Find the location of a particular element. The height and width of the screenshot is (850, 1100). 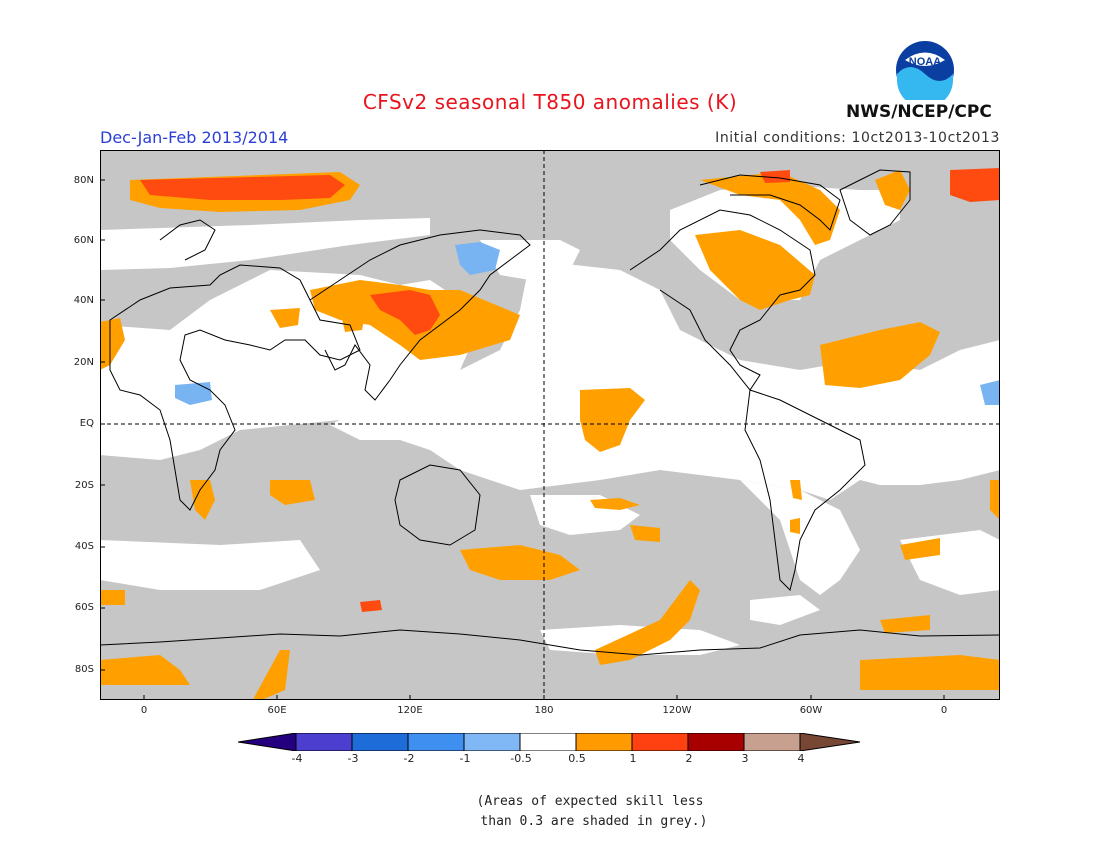

legend-label: -2 is located at coordinates (409, 758).